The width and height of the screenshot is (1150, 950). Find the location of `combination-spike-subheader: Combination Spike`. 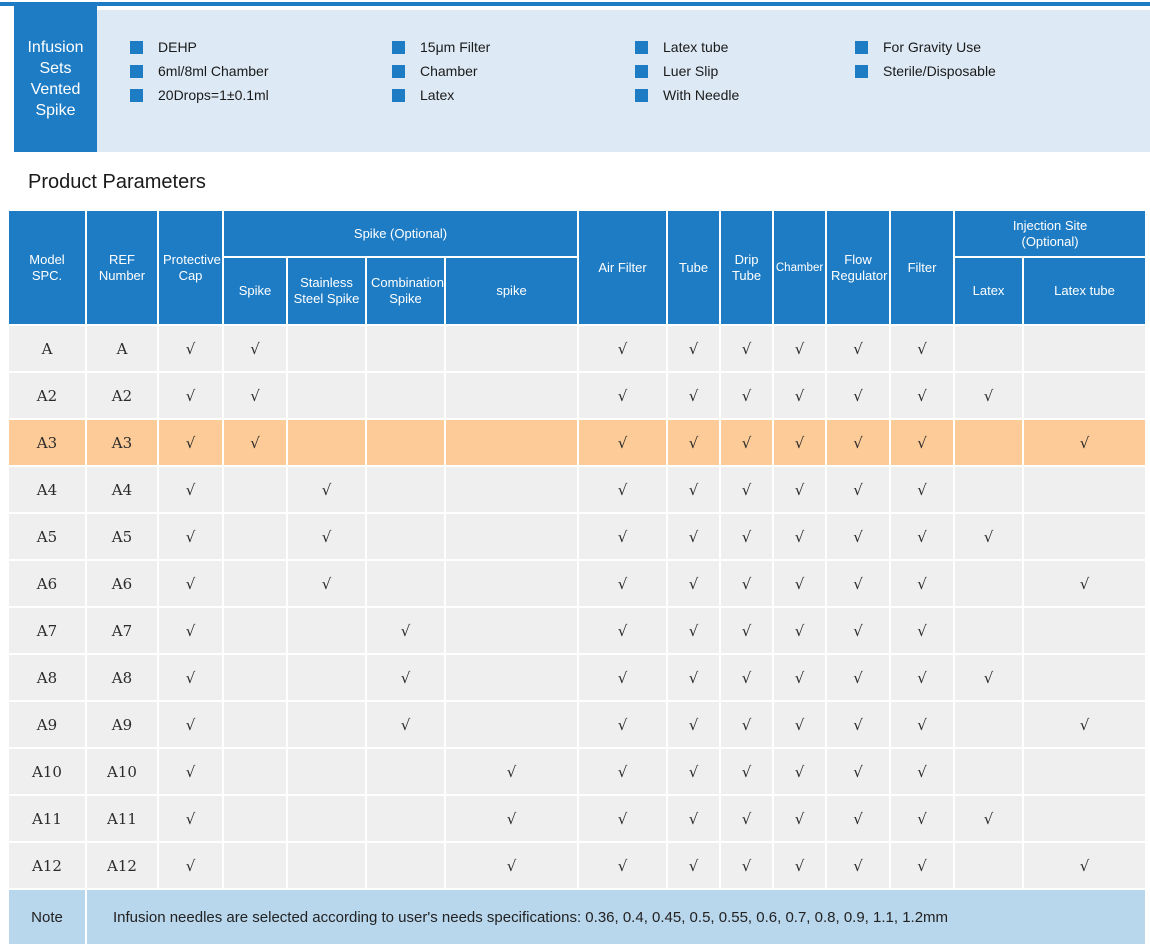

combination-spike-subheader: Combination Spike is located at coordinates (405, 291).